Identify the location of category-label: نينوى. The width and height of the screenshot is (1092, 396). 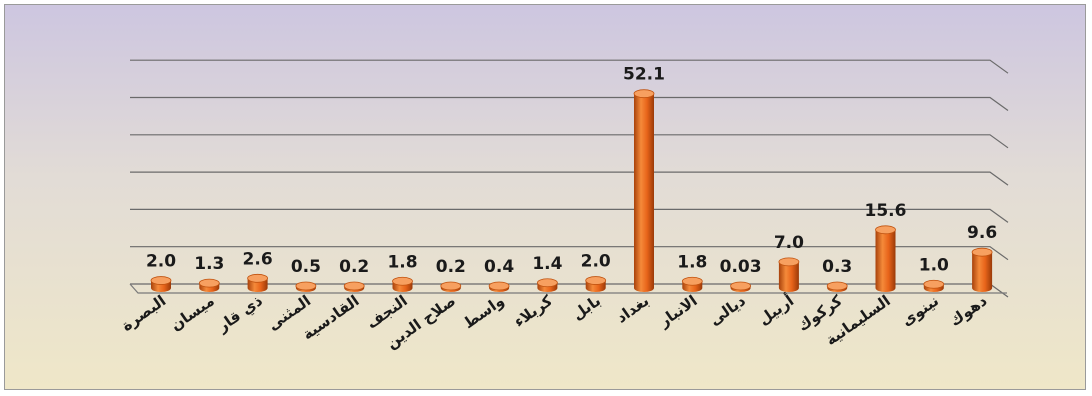
(920, 311).